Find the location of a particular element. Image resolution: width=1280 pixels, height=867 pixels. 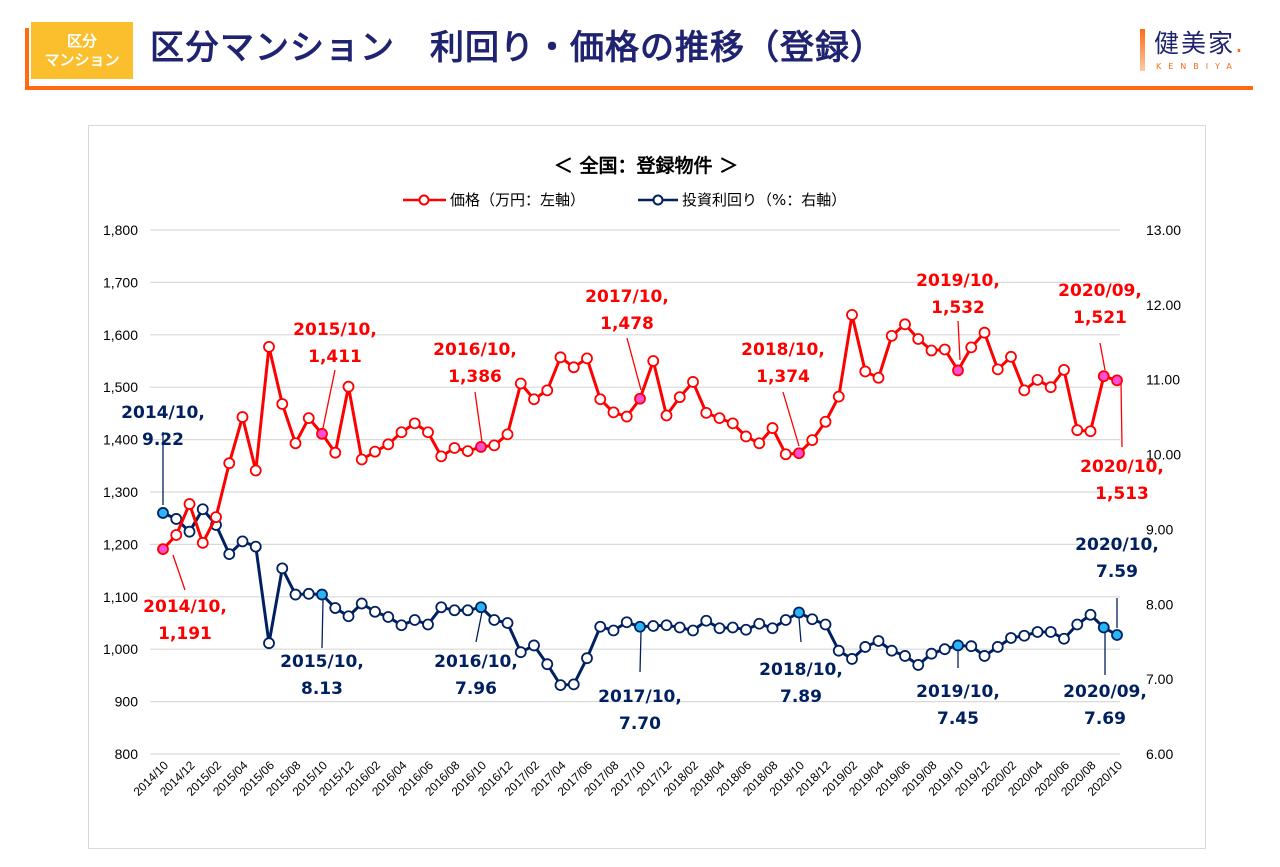

annotation-label-date: 2020/09, is located at coordinates (1105, 692).